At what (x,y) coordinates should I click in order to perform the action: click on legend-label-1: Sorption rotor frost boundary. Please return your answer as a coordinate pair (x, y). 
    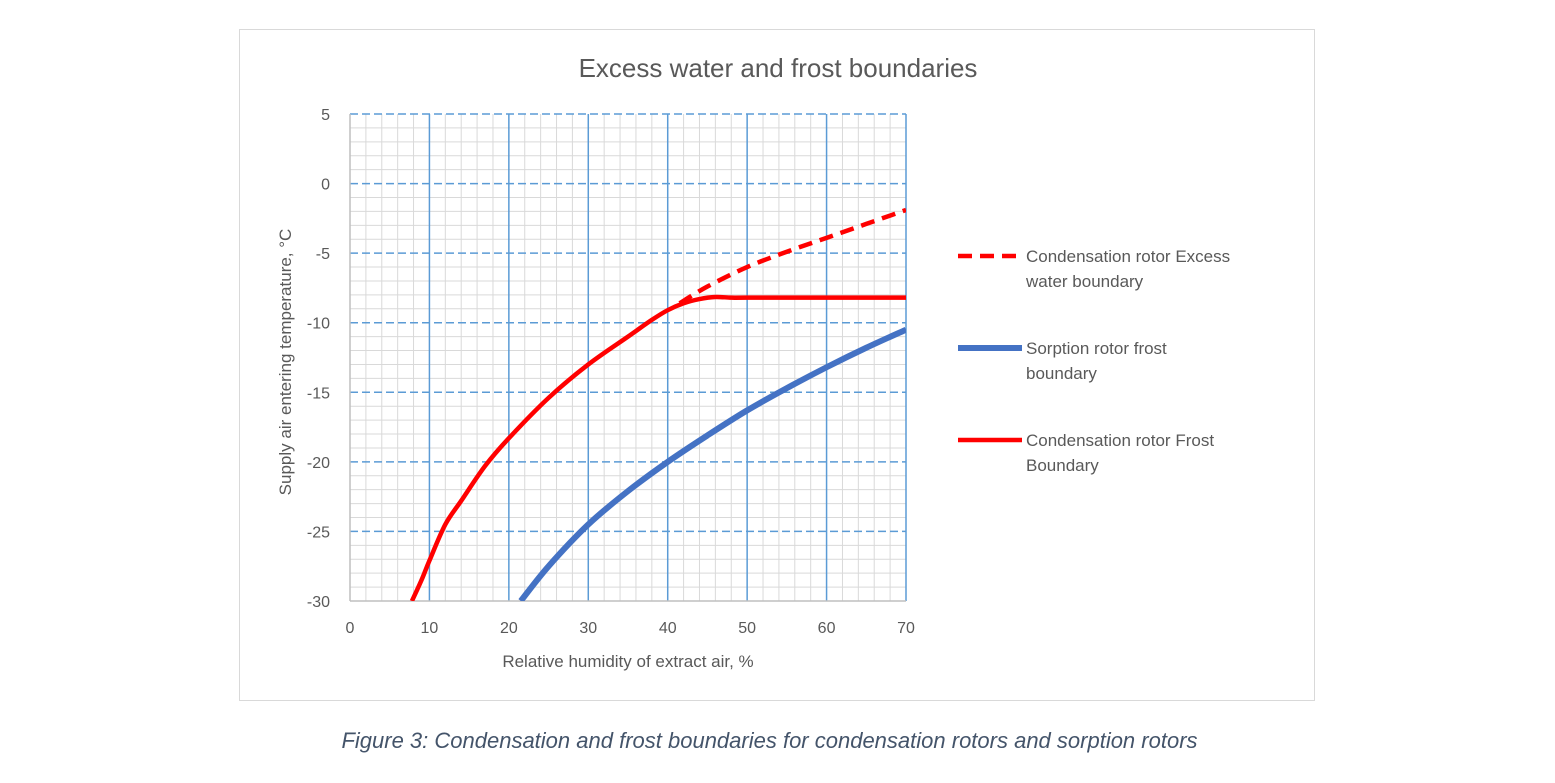
    Looking at the image, I should click on (1096, 361).